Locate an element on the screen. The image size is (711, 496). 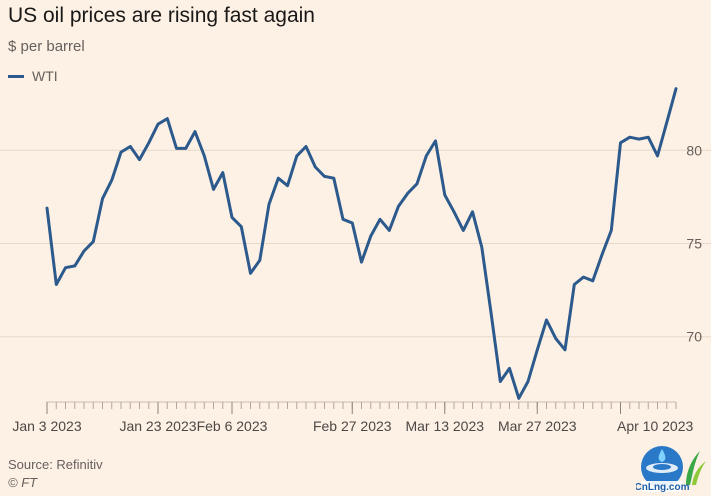
legend: WTI is located at coordinates (33, 76).